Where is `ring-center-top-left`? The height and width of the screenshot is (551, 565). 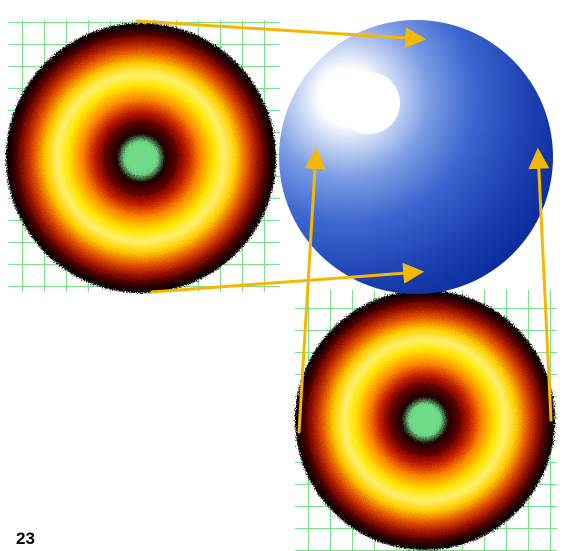 ring-center-top-left is located at coordinates (141, 158).